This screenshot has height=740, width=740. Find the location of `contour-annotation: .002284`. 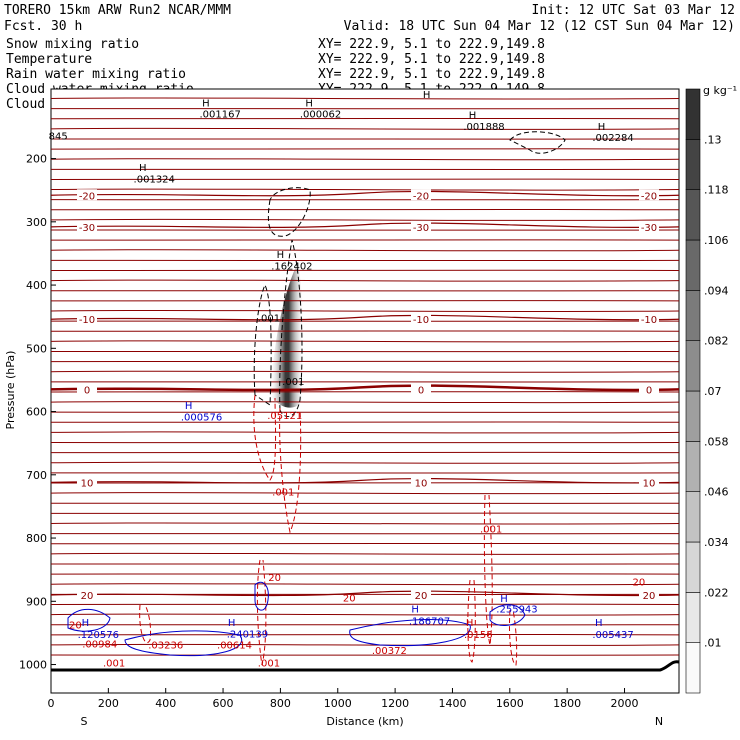

contour-annotation: .002284 is located at coordinates (612, 138).